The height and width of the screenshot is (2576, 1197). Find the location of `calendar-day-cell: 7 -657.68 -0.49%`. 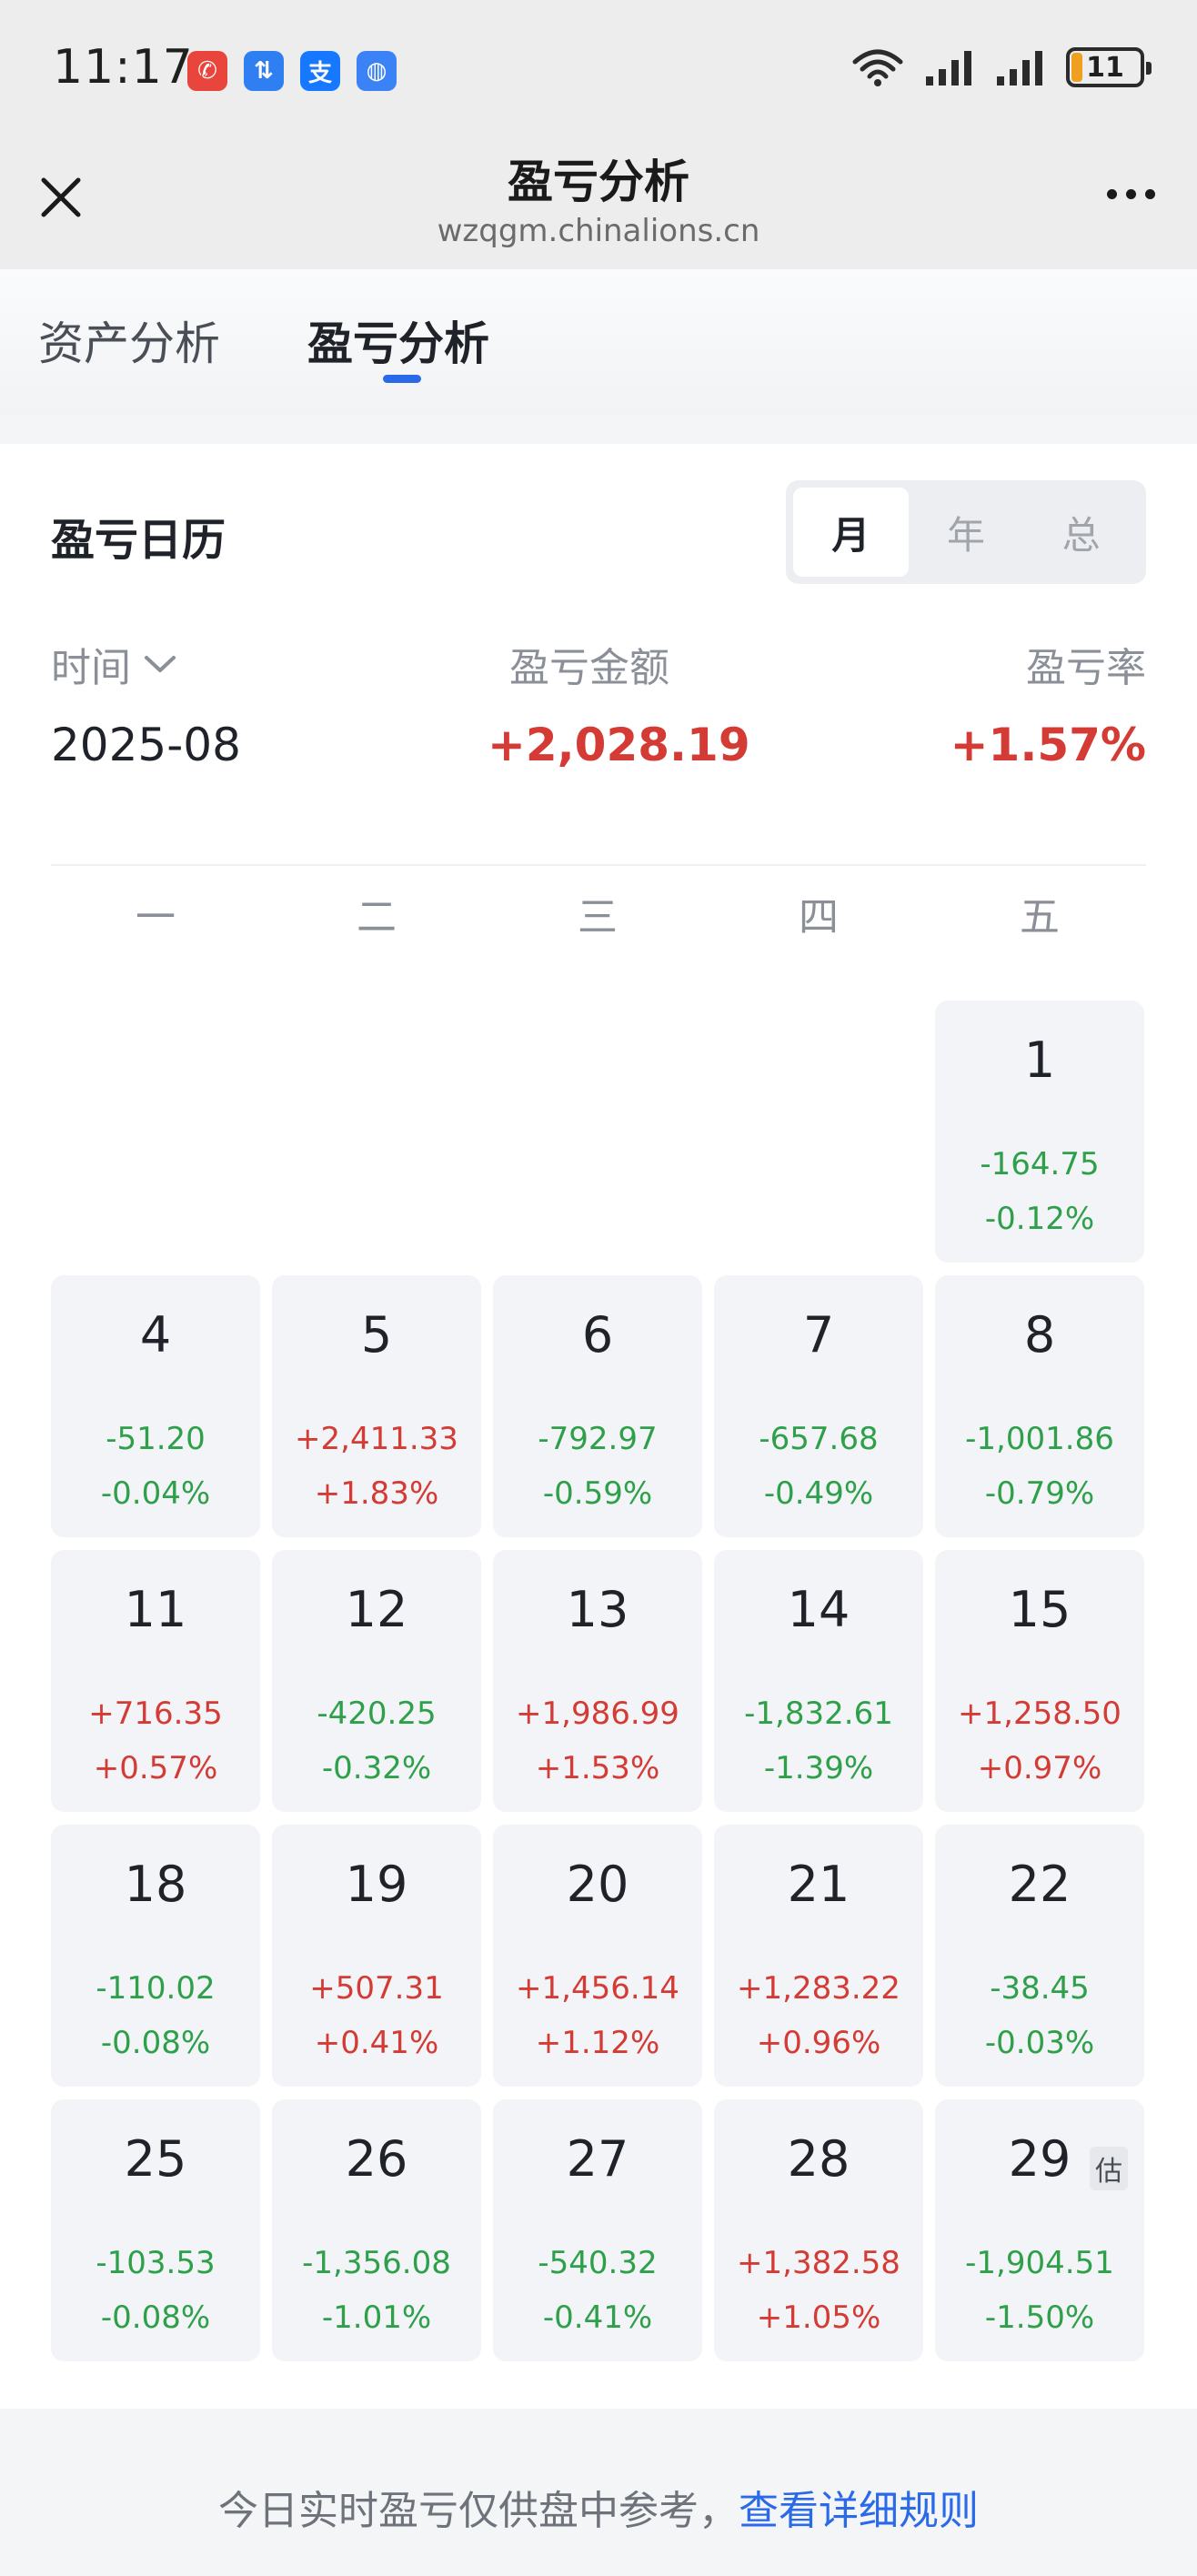

calendar-day-cell: 7 -657.68 -0.49% is located at coordinates (818, 1406).